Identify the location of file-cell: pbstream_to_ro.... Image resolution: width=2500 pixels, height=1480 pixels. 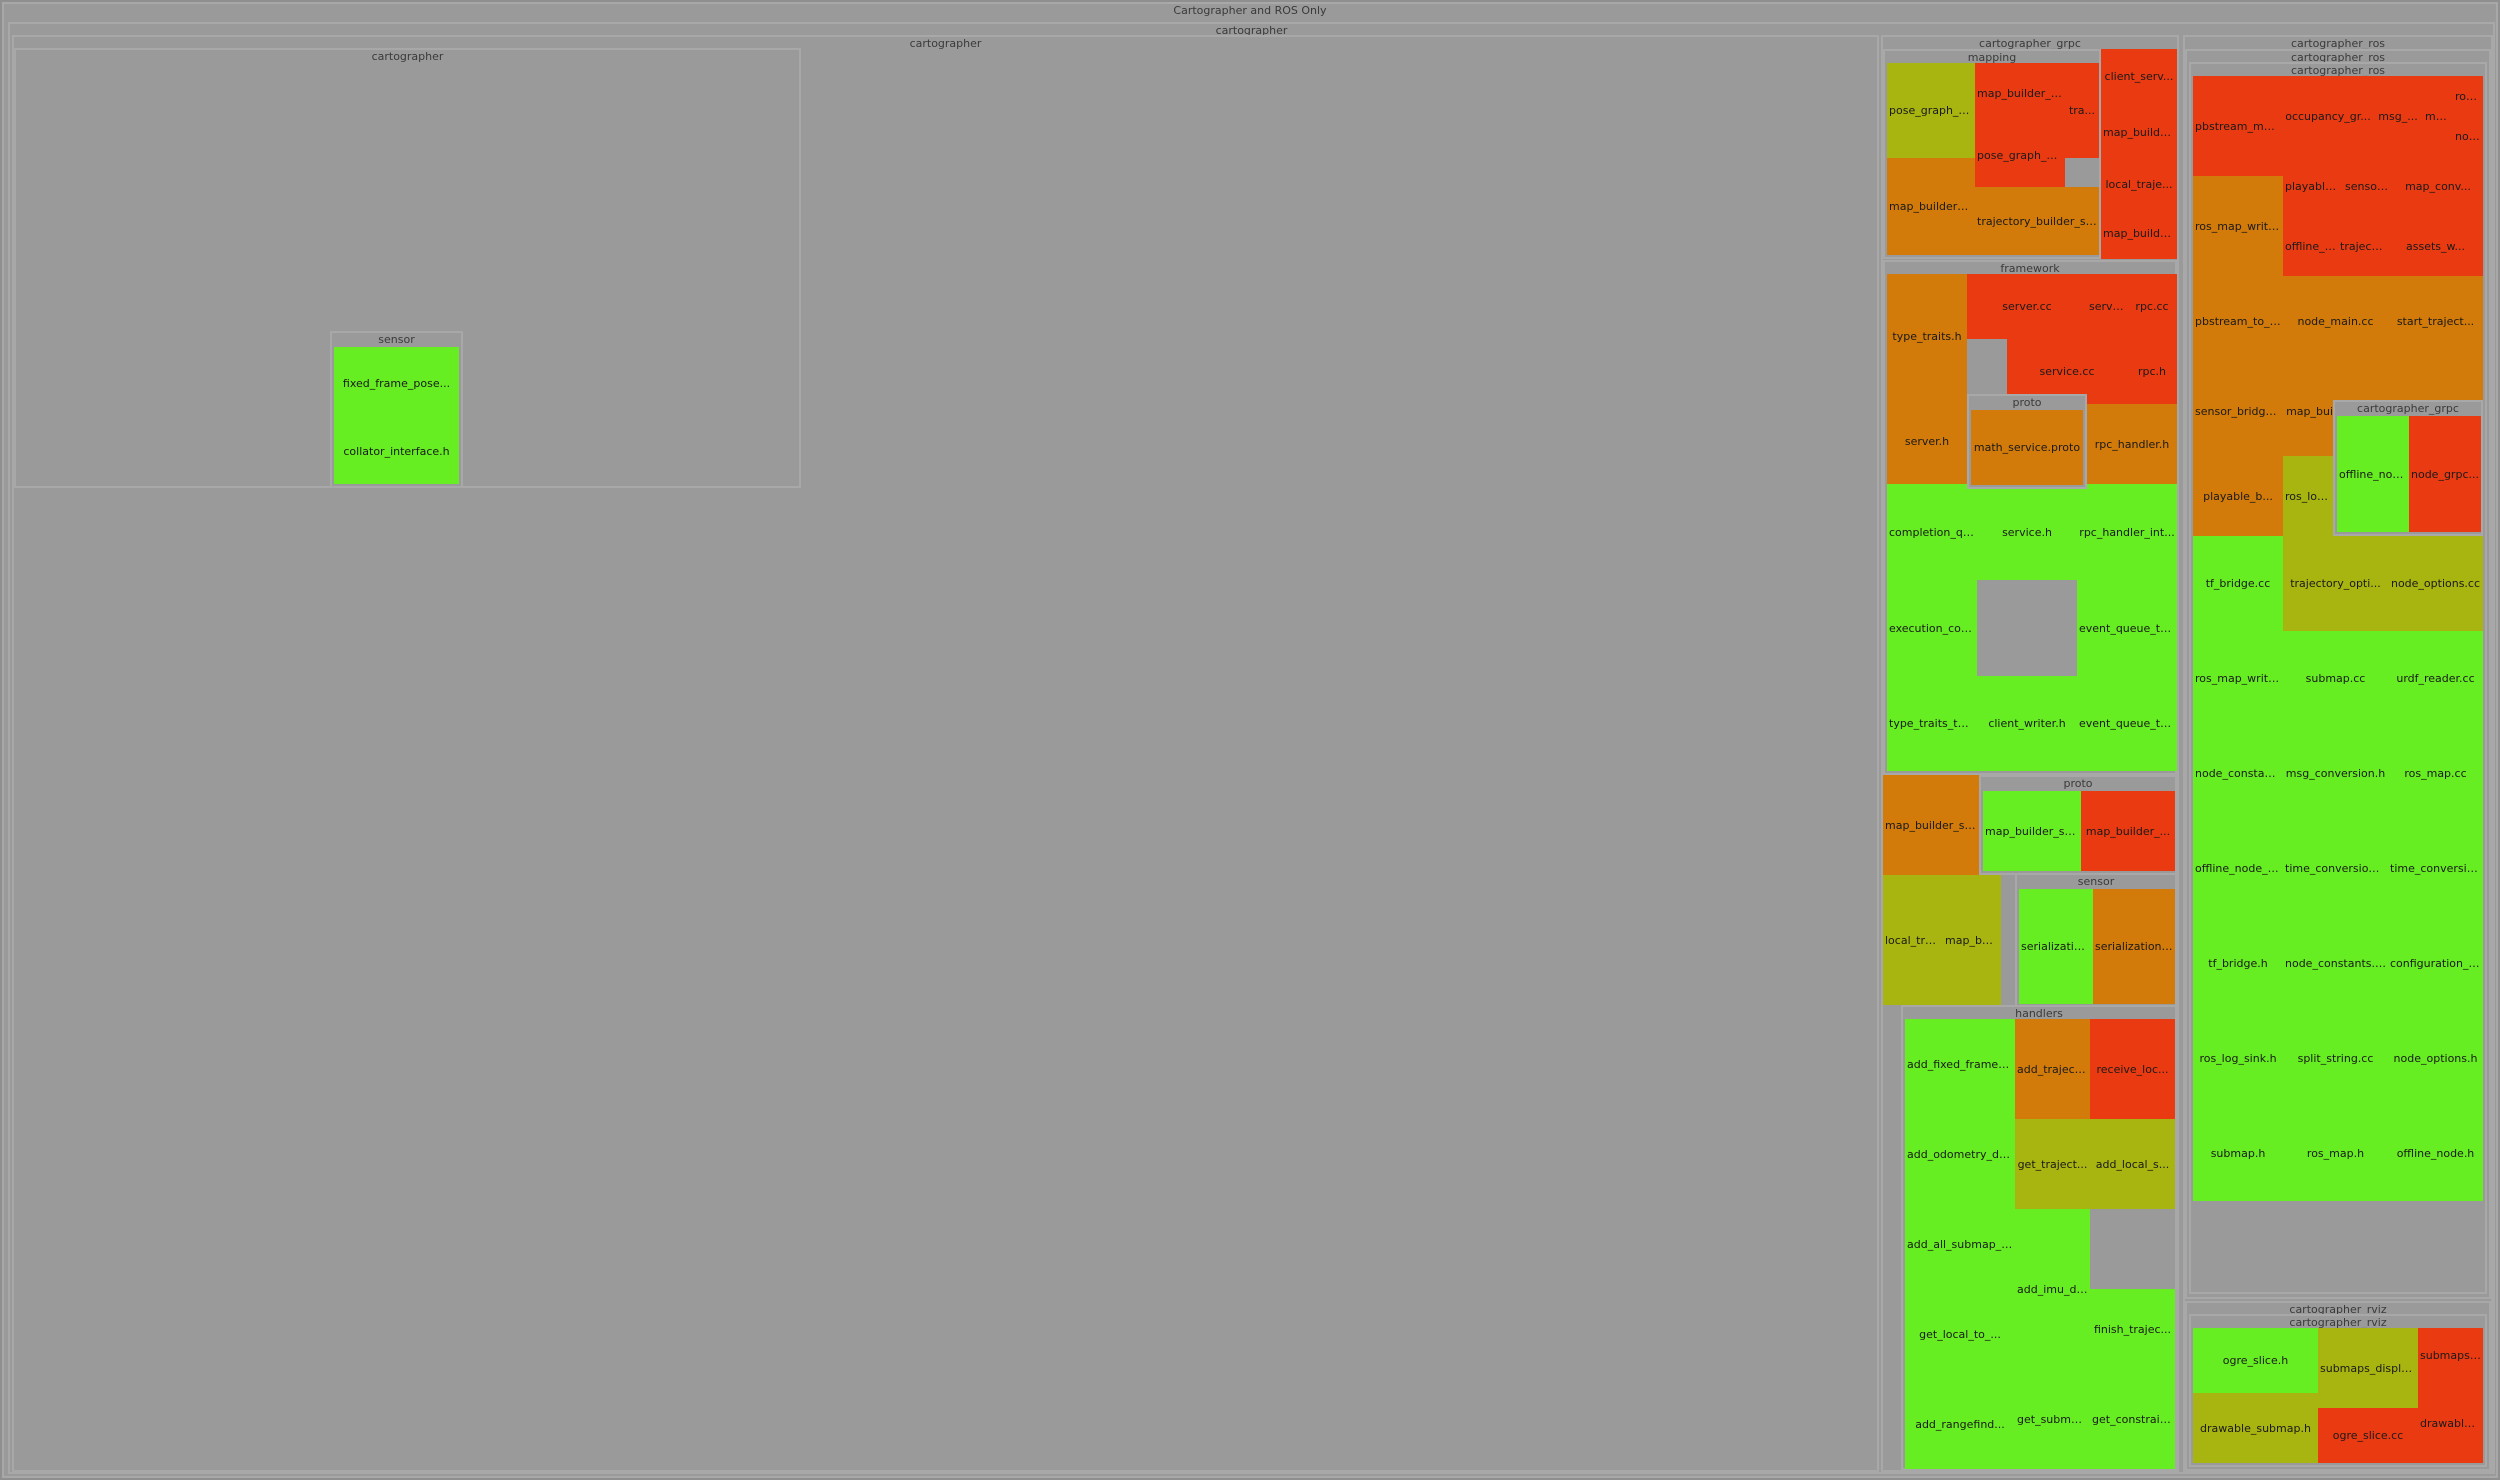
(2238, 321).